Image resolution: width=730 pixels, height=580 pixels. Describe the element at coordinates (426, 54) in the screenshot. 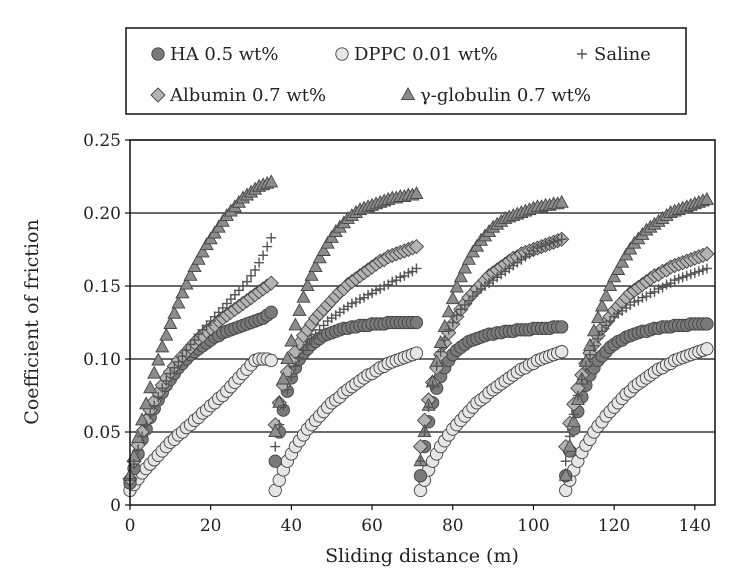

I see `legend-label: DPPC 0.01 wt%` at that location.